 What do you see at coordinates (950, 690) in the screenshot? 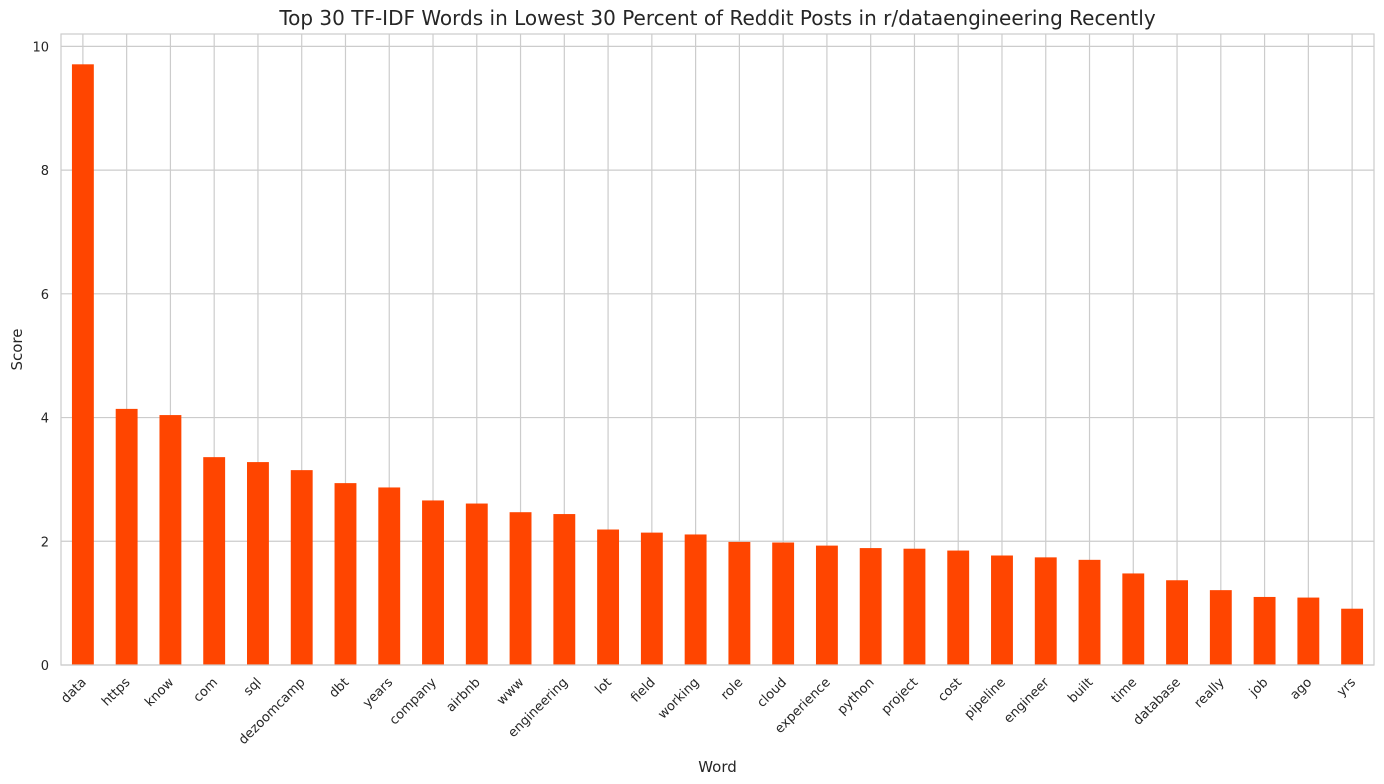
I see `x-tick-label: cost` at bounding box center [950, 690].